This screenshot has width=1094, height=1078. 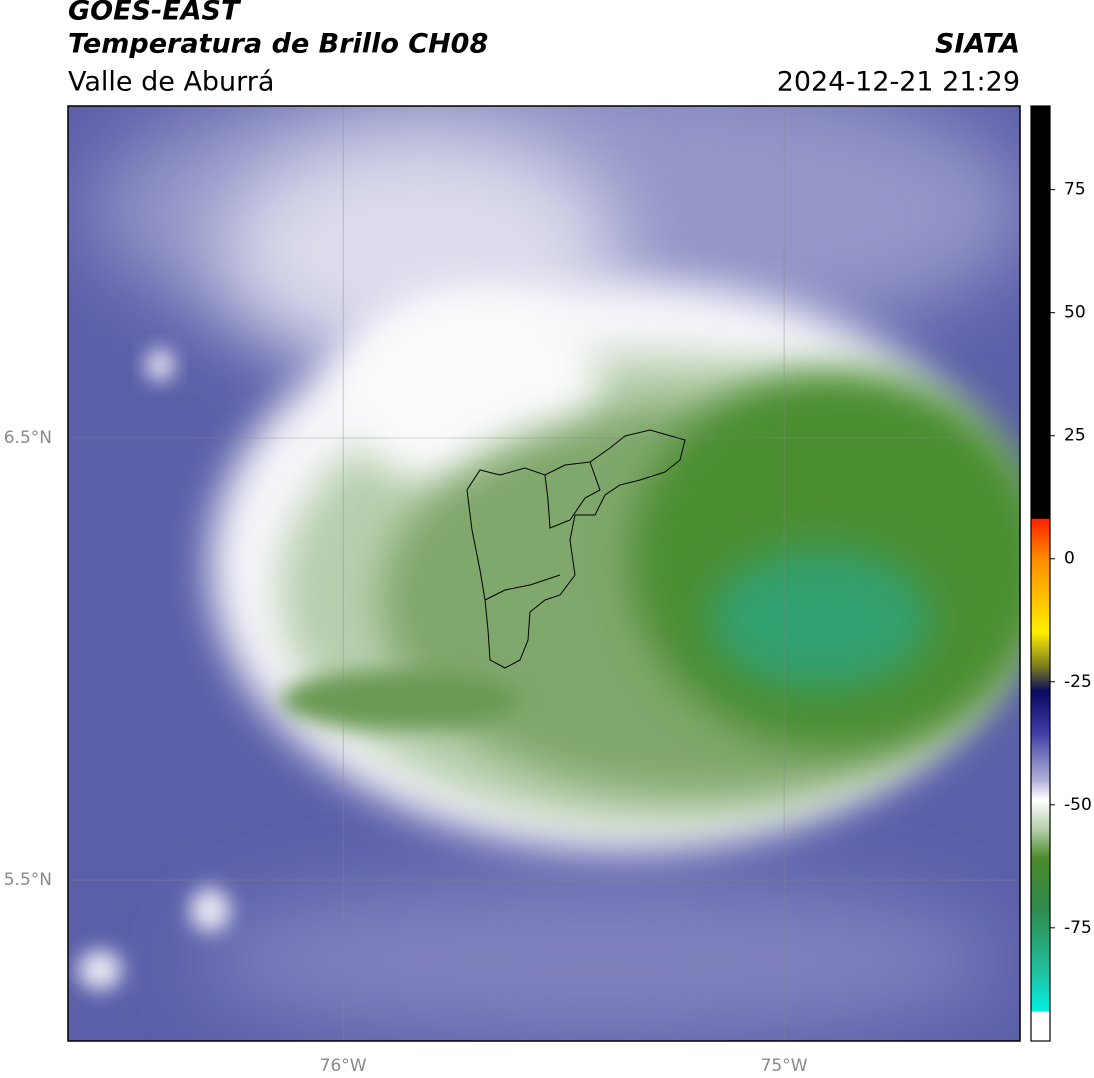 I want to click on colorbar-tick-label: -75, so click(x=1078, y=928).